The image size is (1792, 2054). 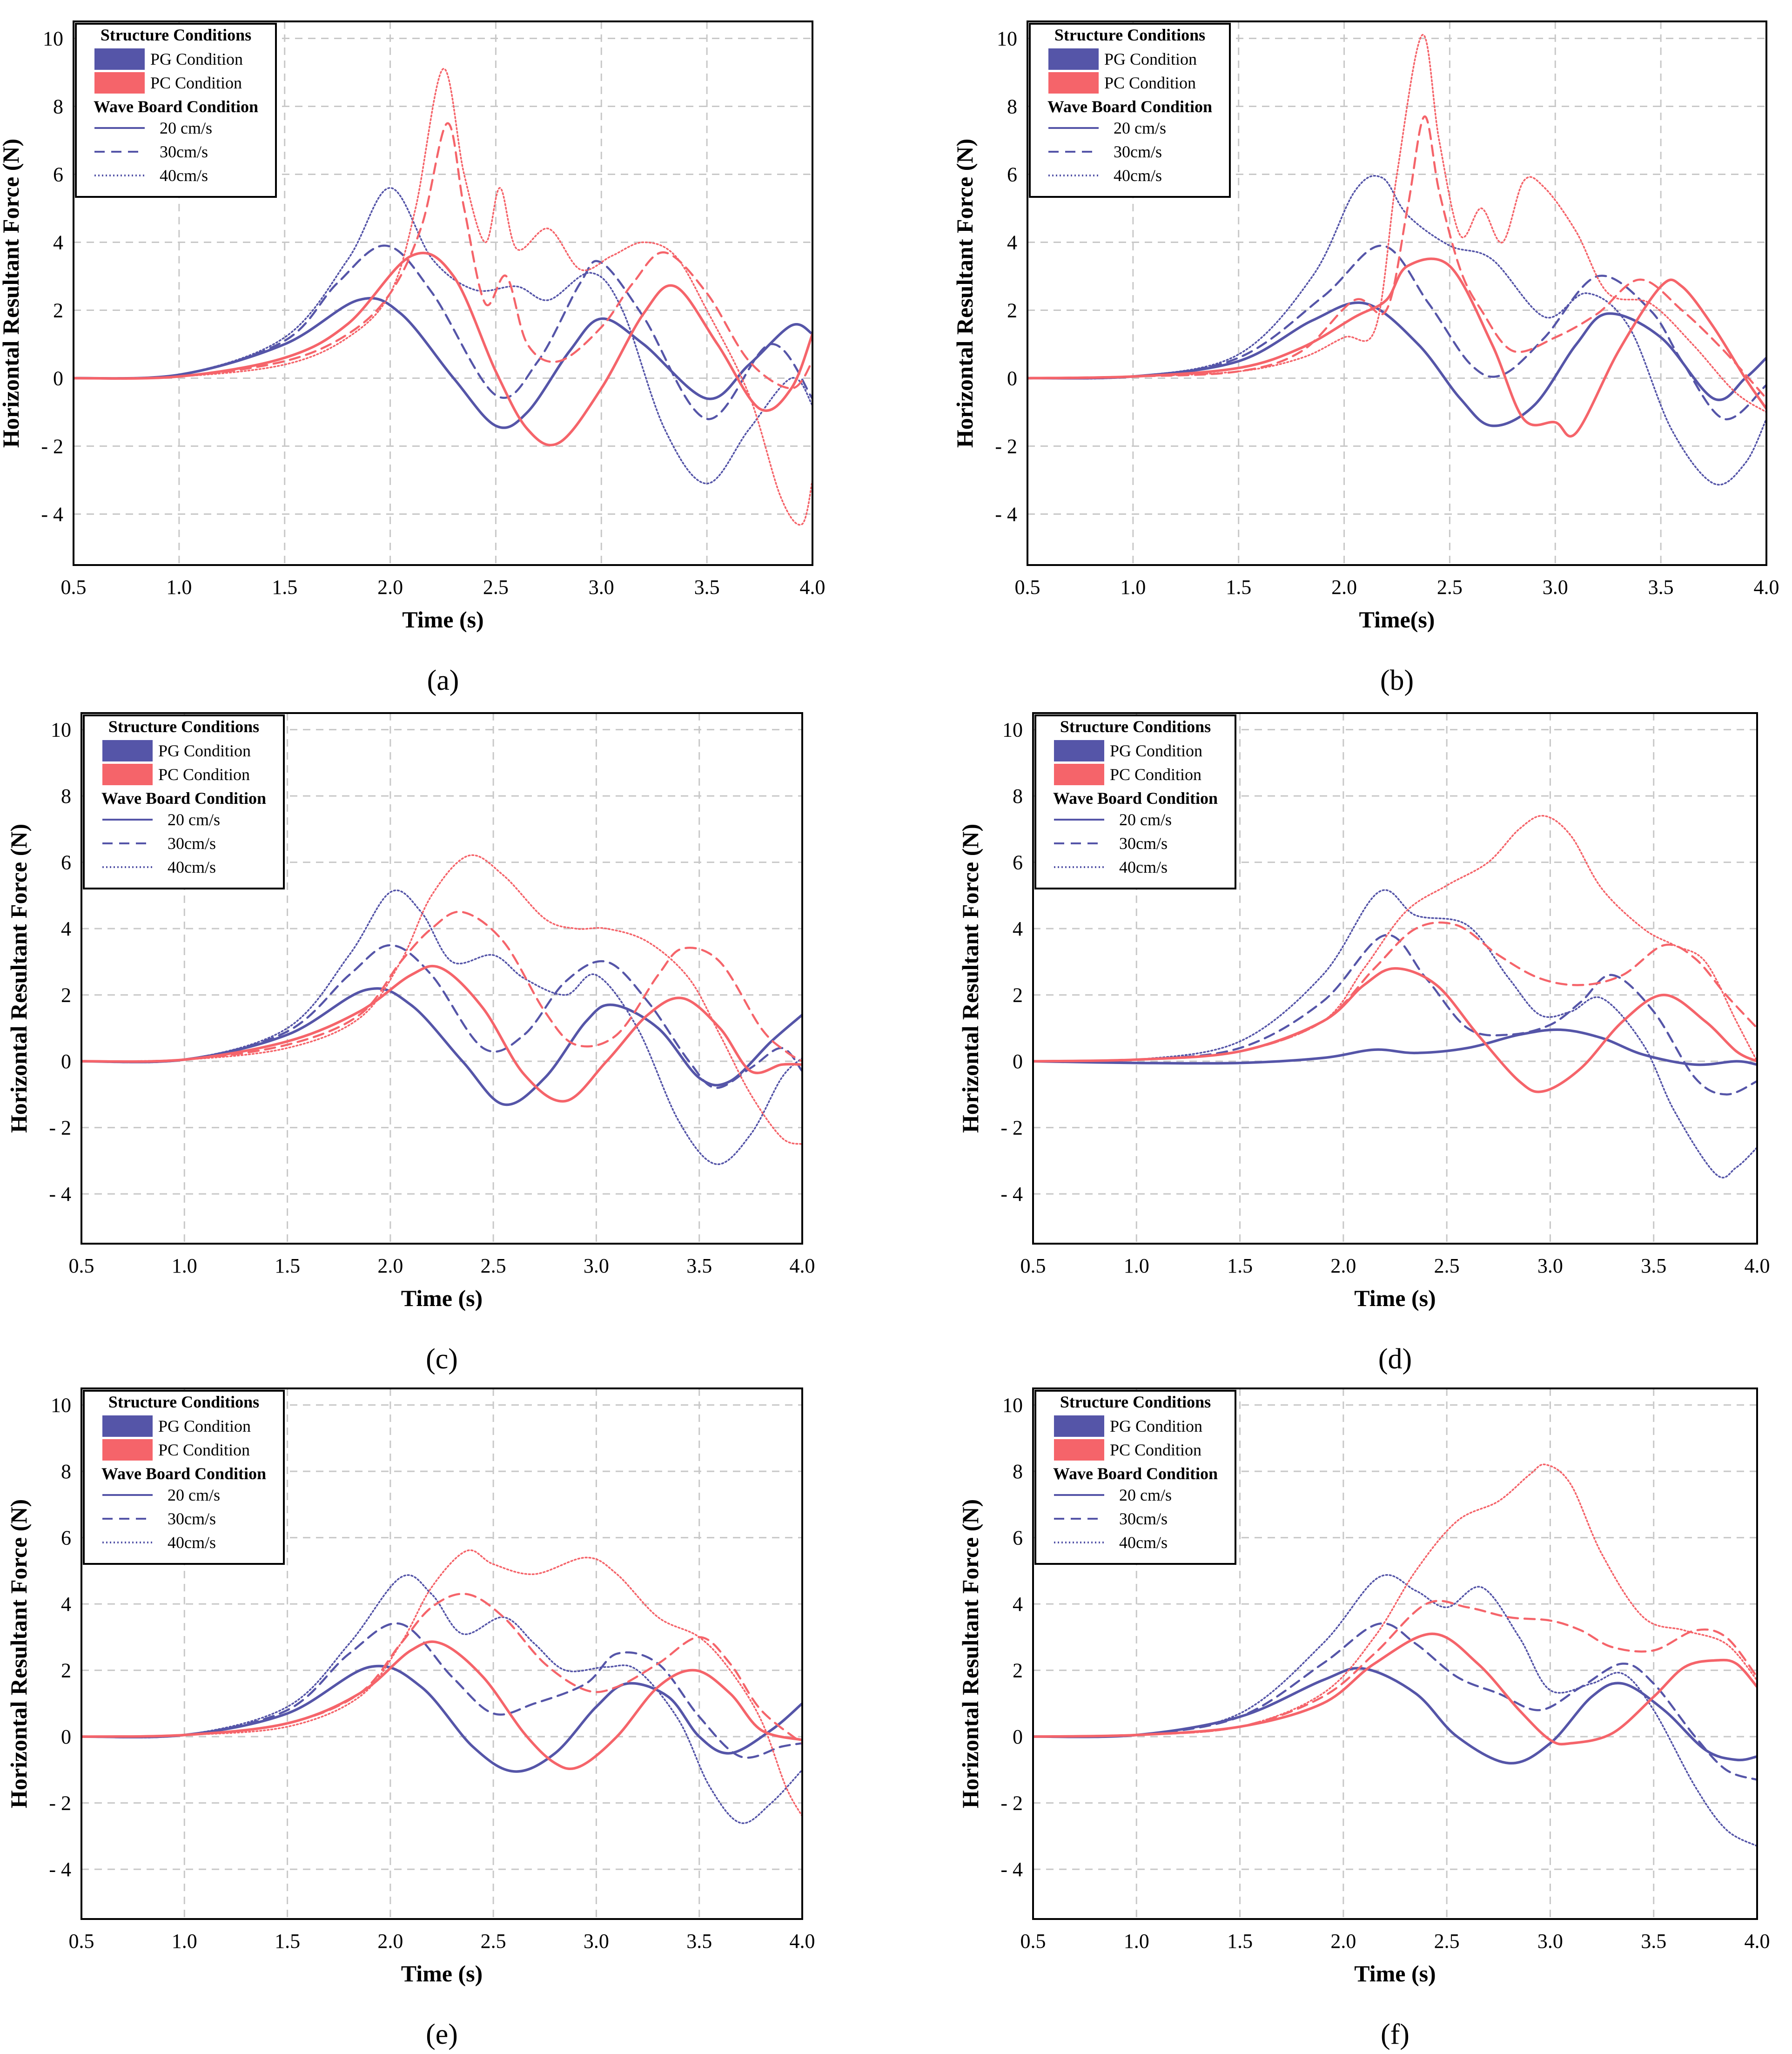 What do you see at coordinates (601, 587) in the screenshot?
I see `x-tick-label: 3.0` at bounding box center [601, 587].